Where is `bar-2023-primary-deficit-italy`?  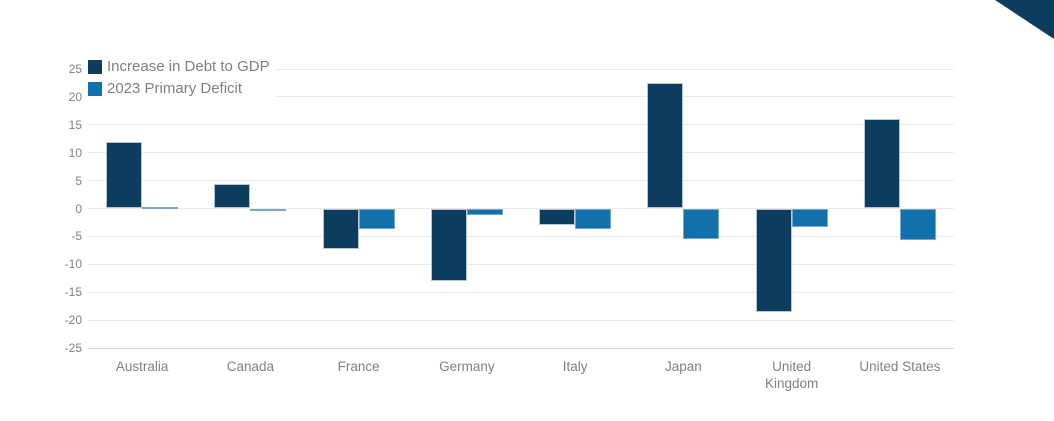
bar-2023-primary-deficit-italy is located at coordinates (593, 218).